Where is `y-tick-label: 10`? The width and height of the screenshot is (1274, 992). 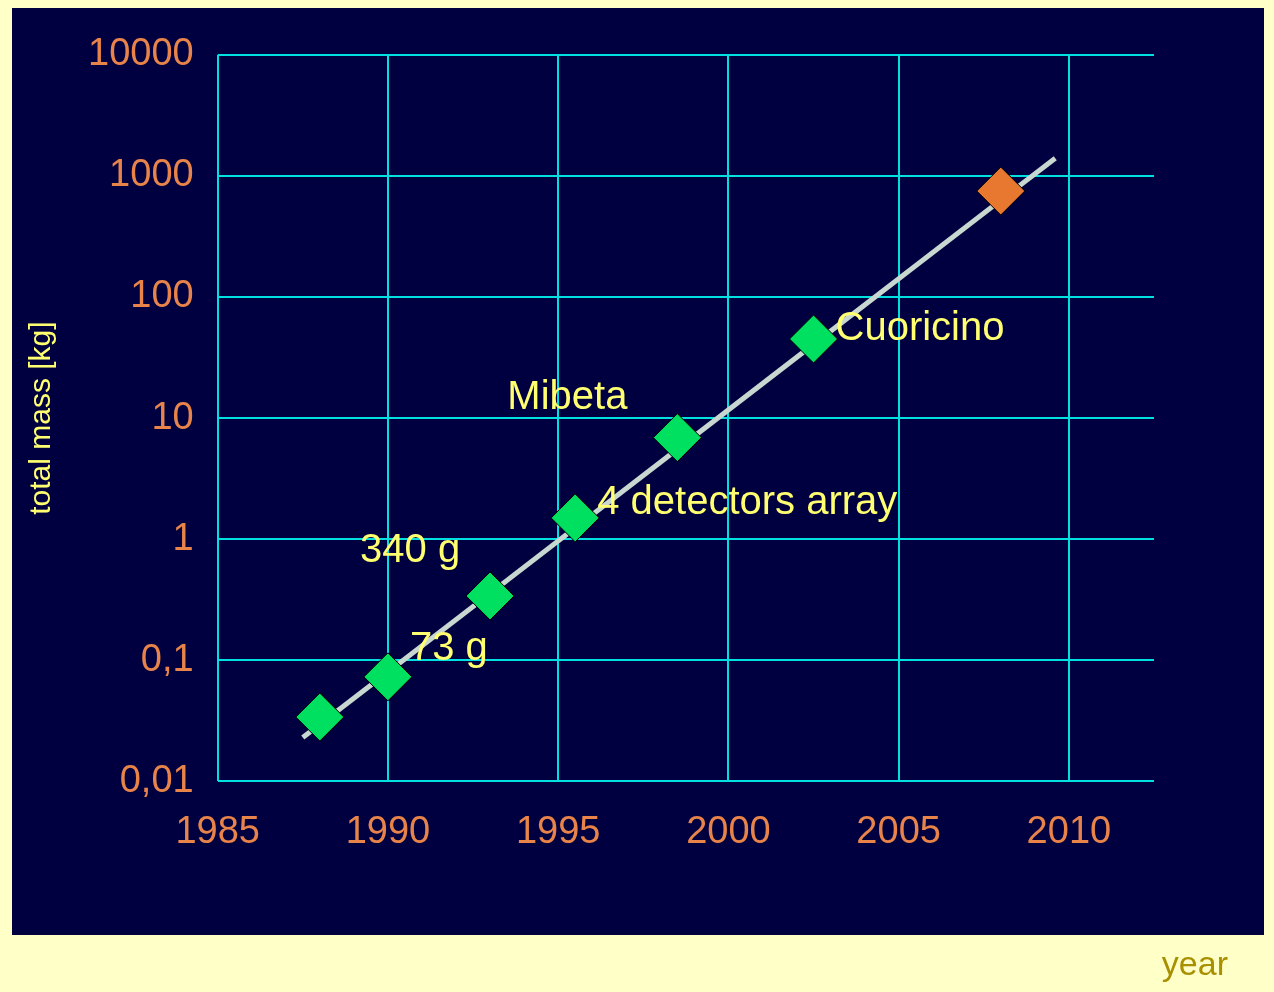
y-tick-label: 10 is located at coordinates (172, 415).